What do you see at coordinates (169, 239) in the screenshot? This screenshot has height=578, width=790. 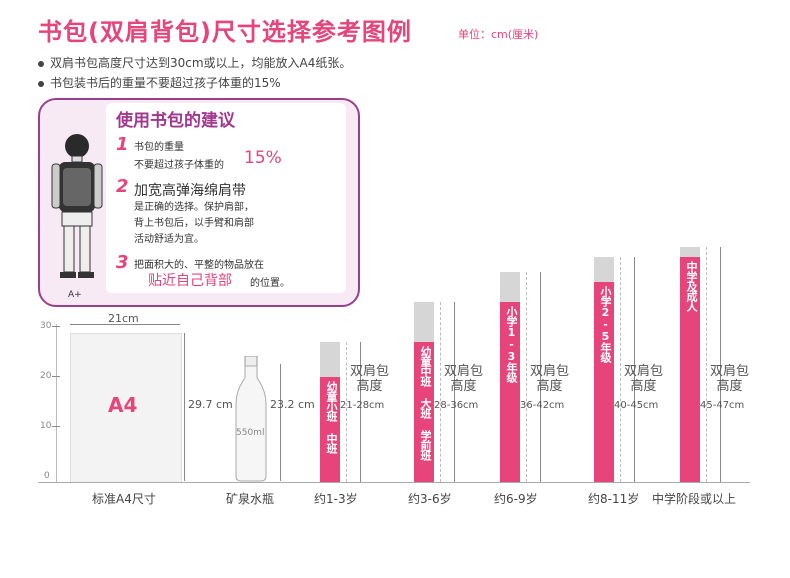 I see `tip-2-line4: 活动舒适为宜。` at bounding box center [169, 239].